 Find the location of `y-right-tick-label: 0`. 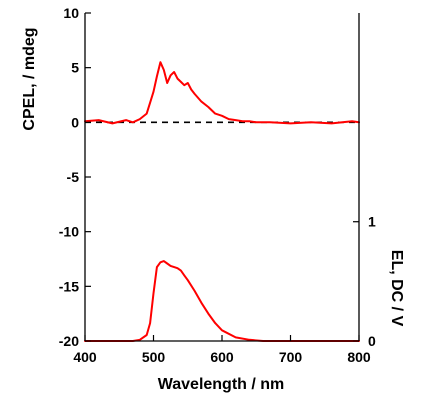

y-right-tick-label: 0 is located at coordinates (372, 341).